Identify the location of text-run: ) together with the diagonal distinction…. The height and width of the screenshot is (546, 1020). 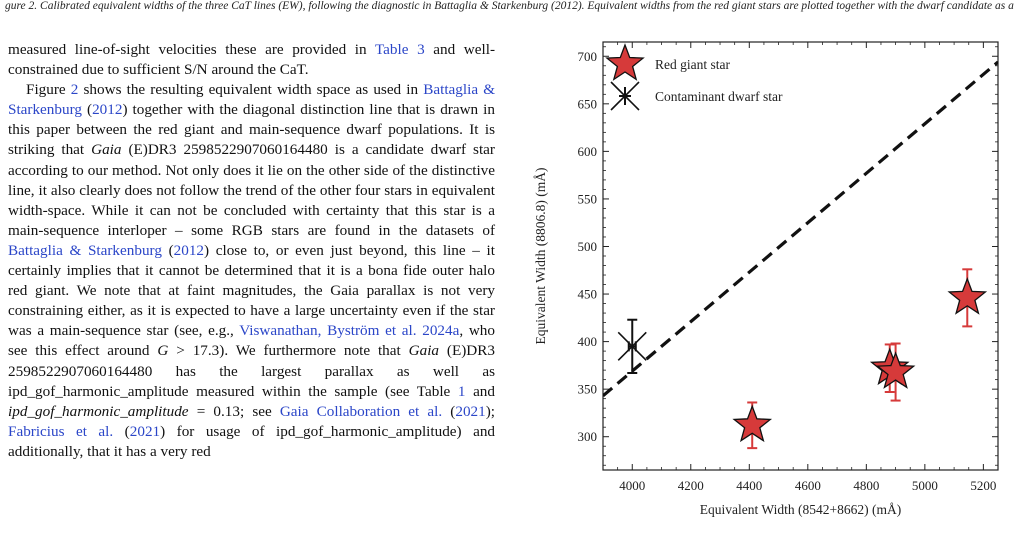
(251, 130).